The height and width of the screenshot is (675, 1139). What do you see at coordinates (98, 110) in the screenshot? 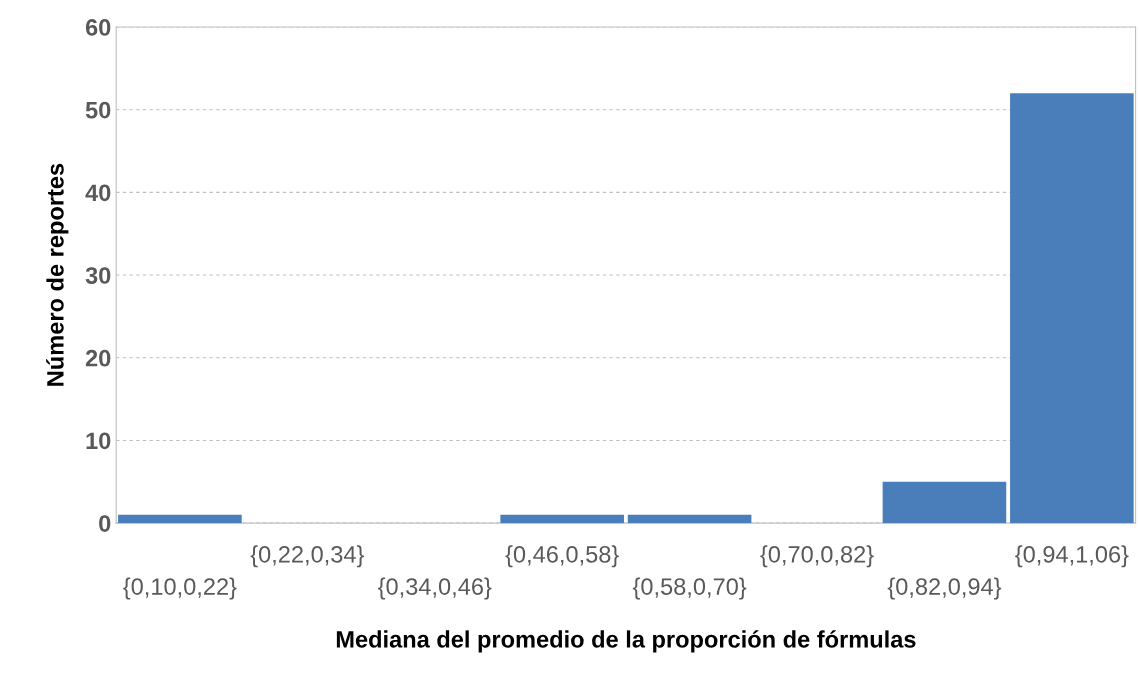
I see `y-tick-label: 50` at bounding box center [98, 110].